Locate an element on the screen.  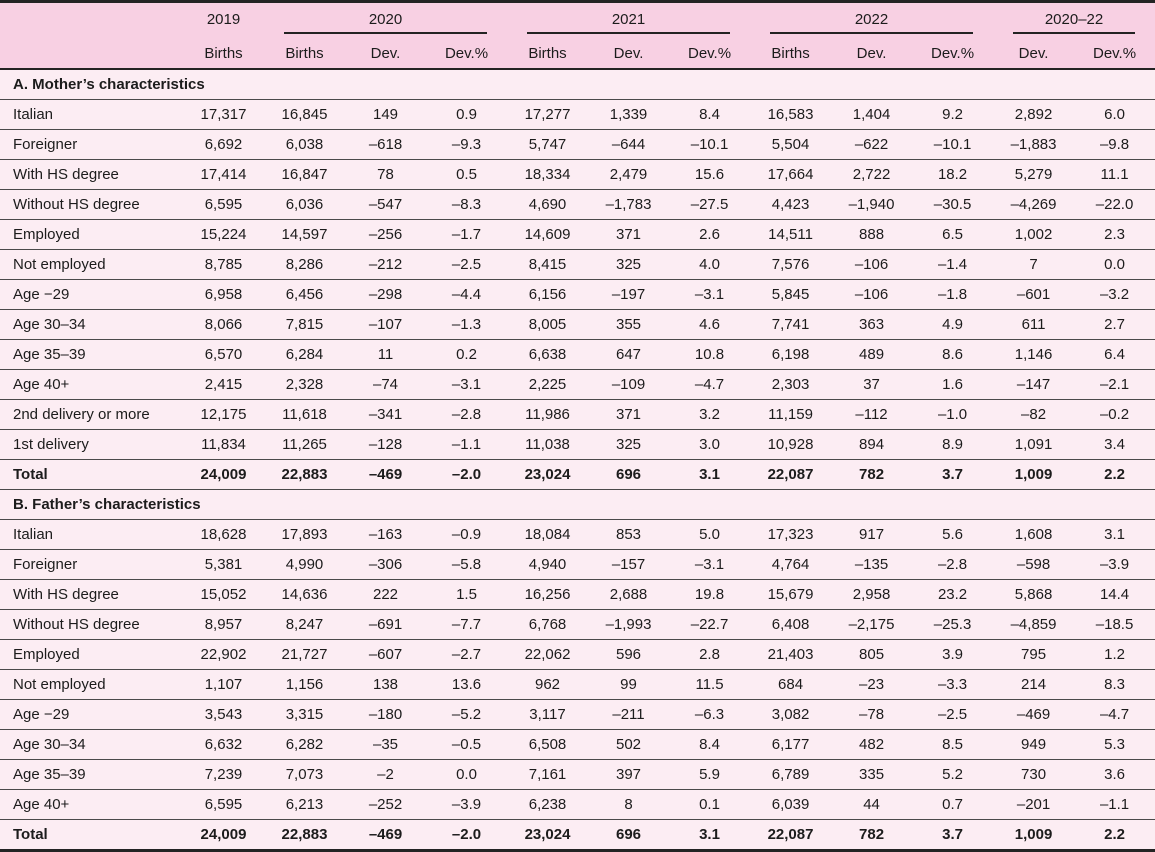
value-cell: –1,940 is located at coordinates (872, 204).